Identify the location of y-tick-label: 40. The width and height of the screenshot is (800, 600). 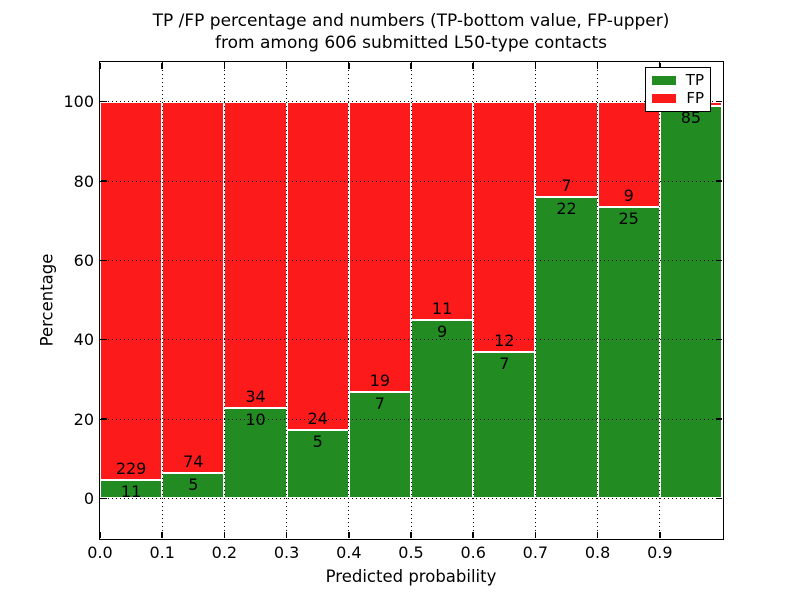
(83, 340).